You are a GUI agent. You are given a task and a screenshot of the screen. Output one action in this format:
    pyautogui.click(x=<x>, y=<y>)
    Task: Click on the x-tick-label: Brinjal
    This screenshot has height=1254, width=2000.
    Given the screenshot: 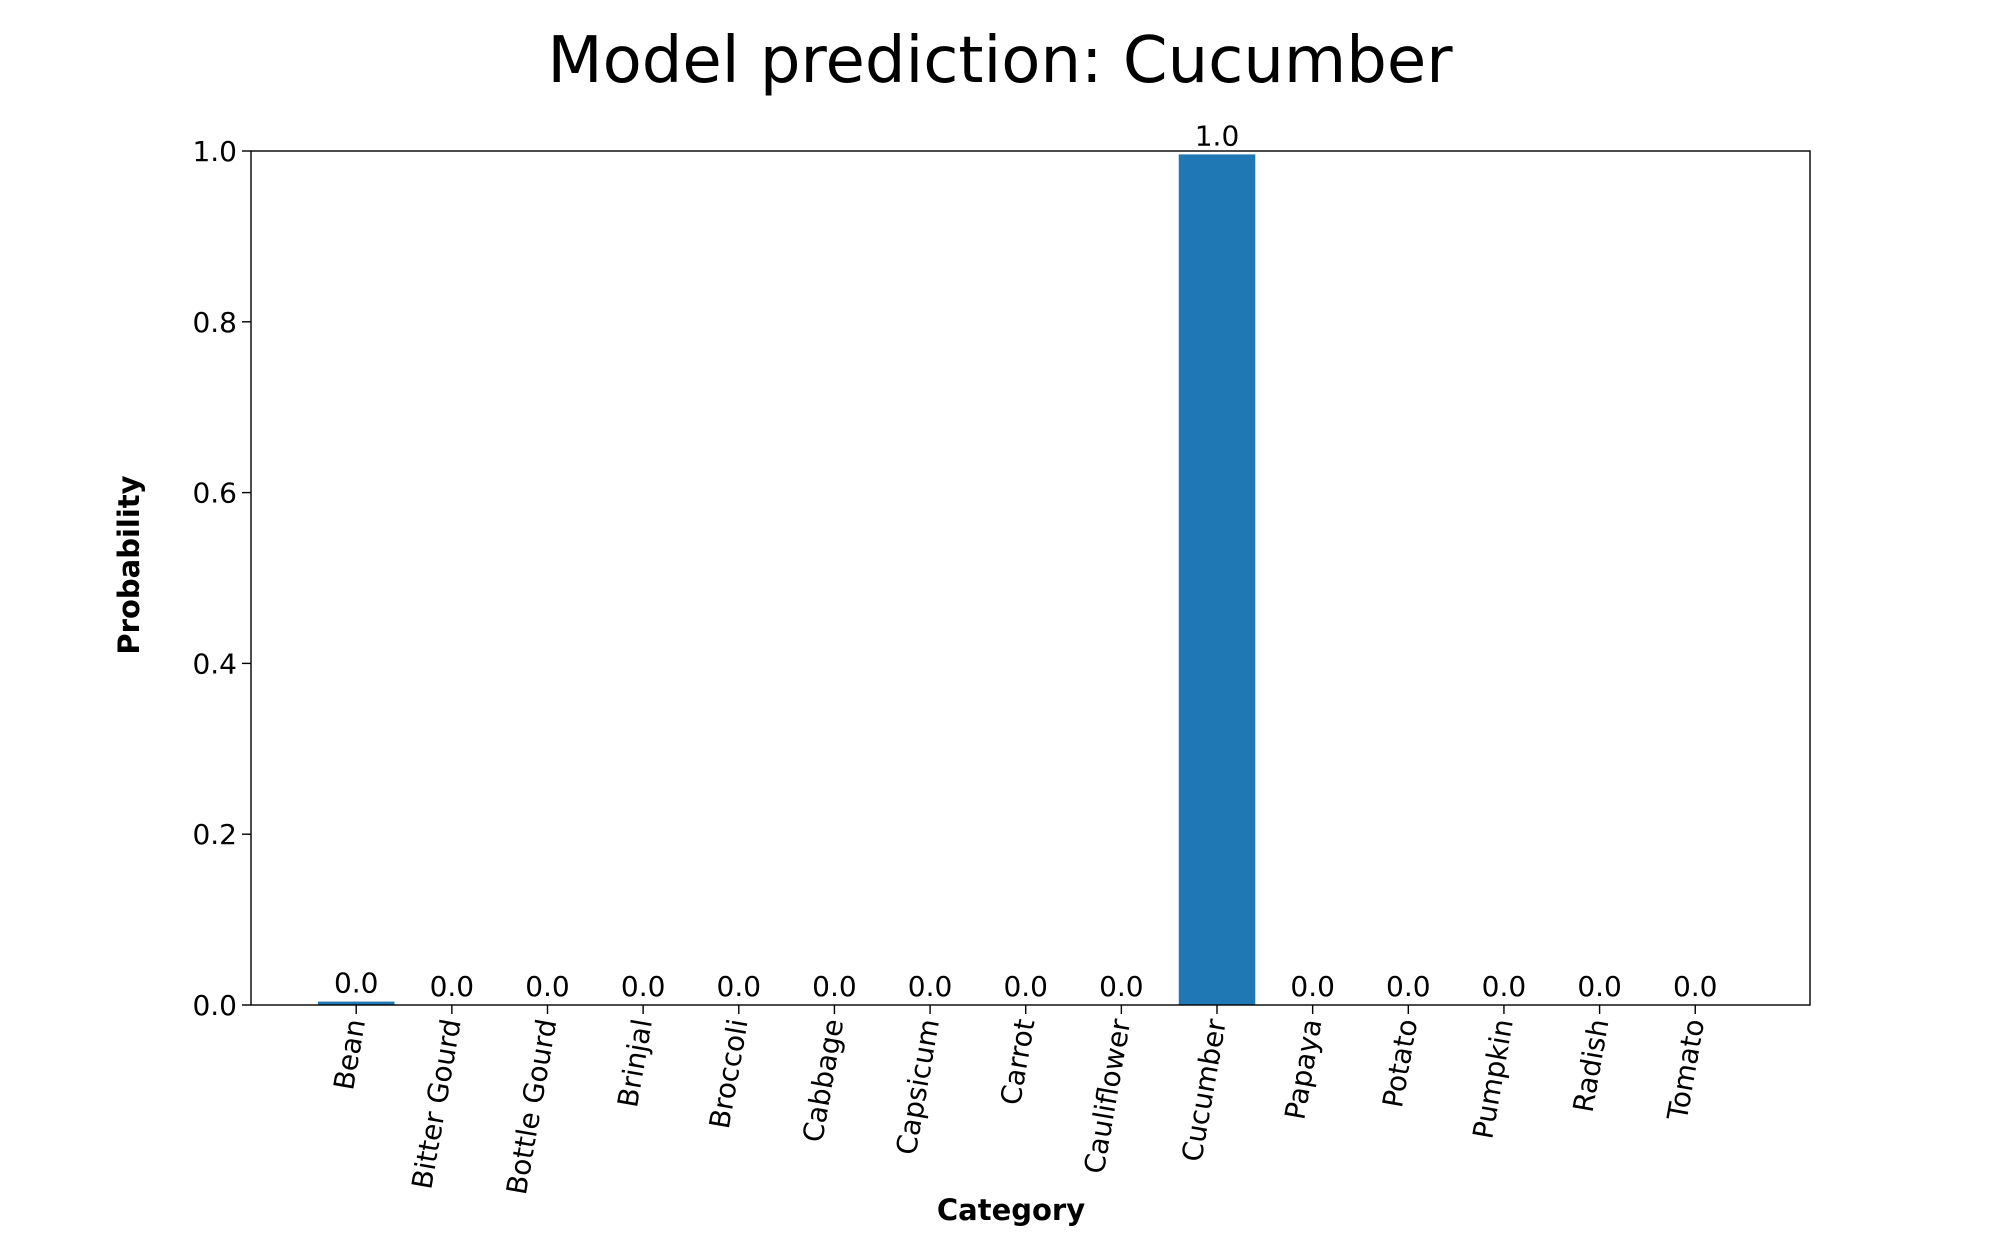 What is the action you would take?
    pyautogui.click(x=635, y=1062)
    